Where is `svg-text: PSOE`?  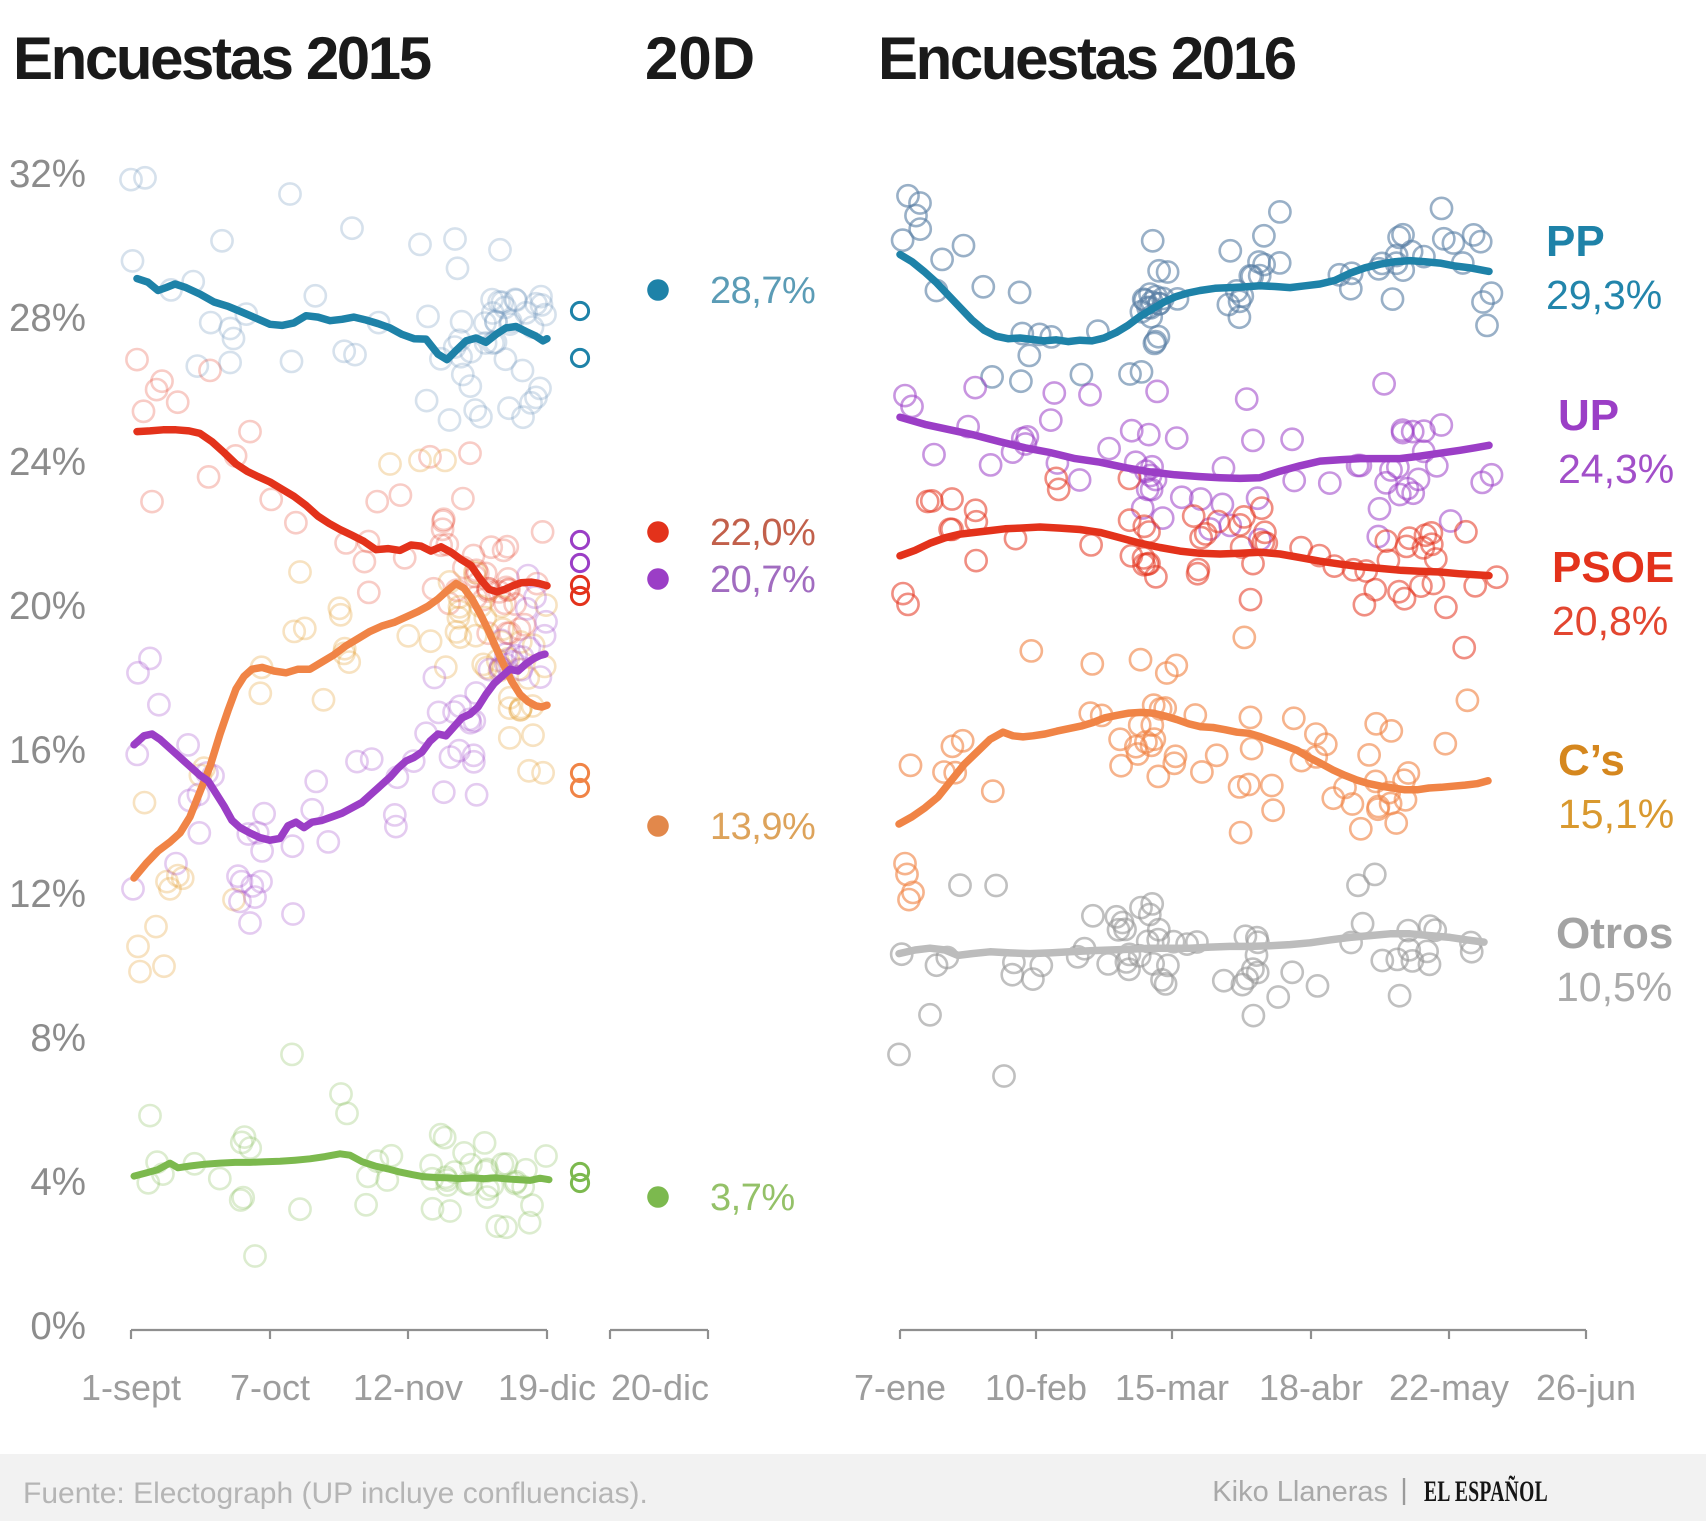
svg-text: PSOE is located at coordinates (1613, 567).